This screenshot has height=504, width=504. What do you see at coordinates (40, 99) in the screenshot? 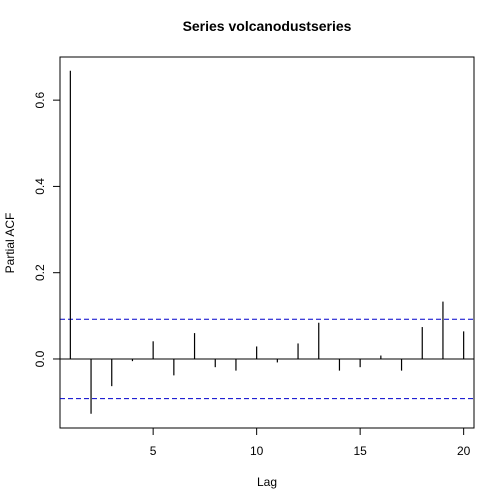
I see `y-tick-label-3: 0.6` at bounding box center [40, 99].